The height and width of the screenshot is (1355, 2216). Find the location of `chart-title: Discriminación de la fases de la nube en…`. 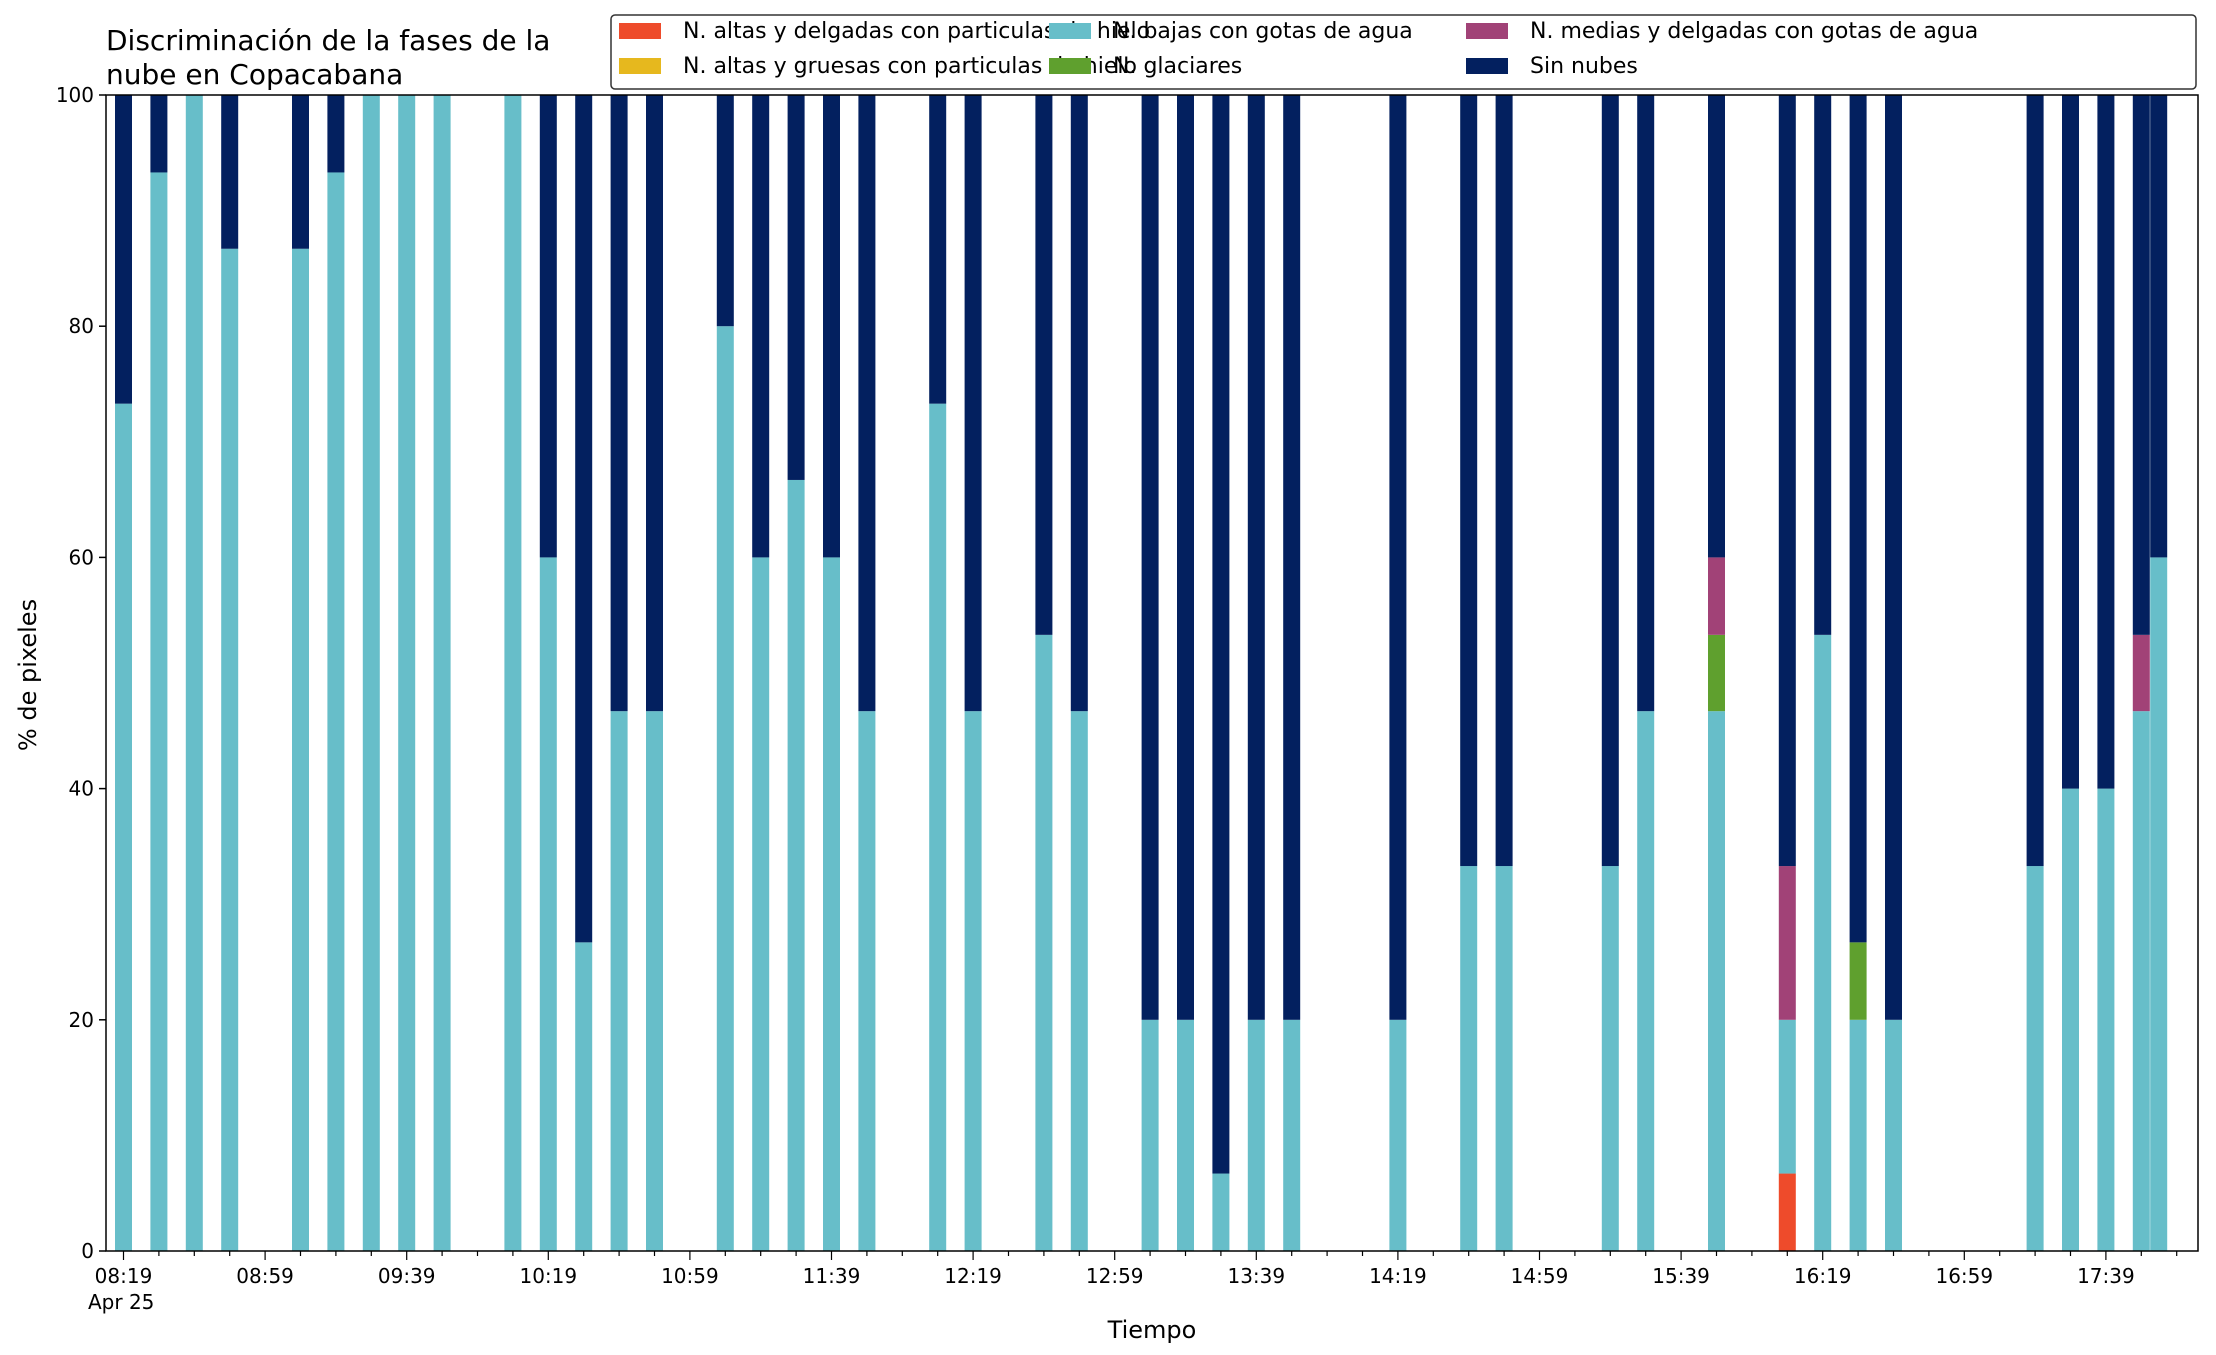

chart-title: Discriminación de la fases de la nube en… is located at coordinates (328, 57).